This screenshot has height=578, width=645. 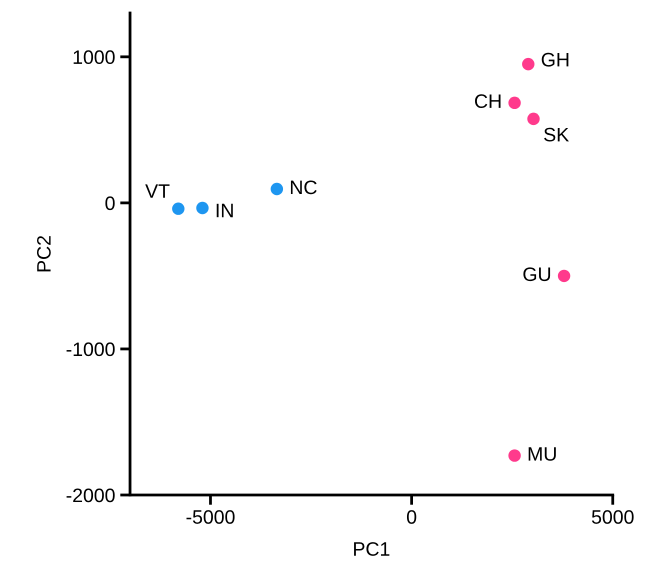 What do you see at coordinates (488, 101) in the screenshot?
I see `annotation: CH` at bounding box center [488, 101].